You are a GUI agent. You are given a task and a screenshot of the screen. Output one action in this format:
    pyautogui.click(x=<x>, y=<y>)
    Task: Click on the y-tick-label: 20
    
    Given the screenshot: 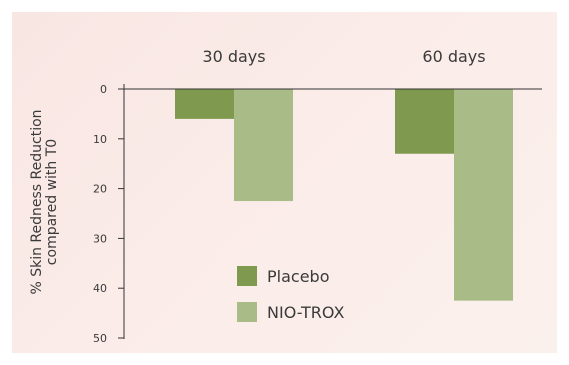 What is the action you would take?
    pyautogui.click(x=100, y=189)
    